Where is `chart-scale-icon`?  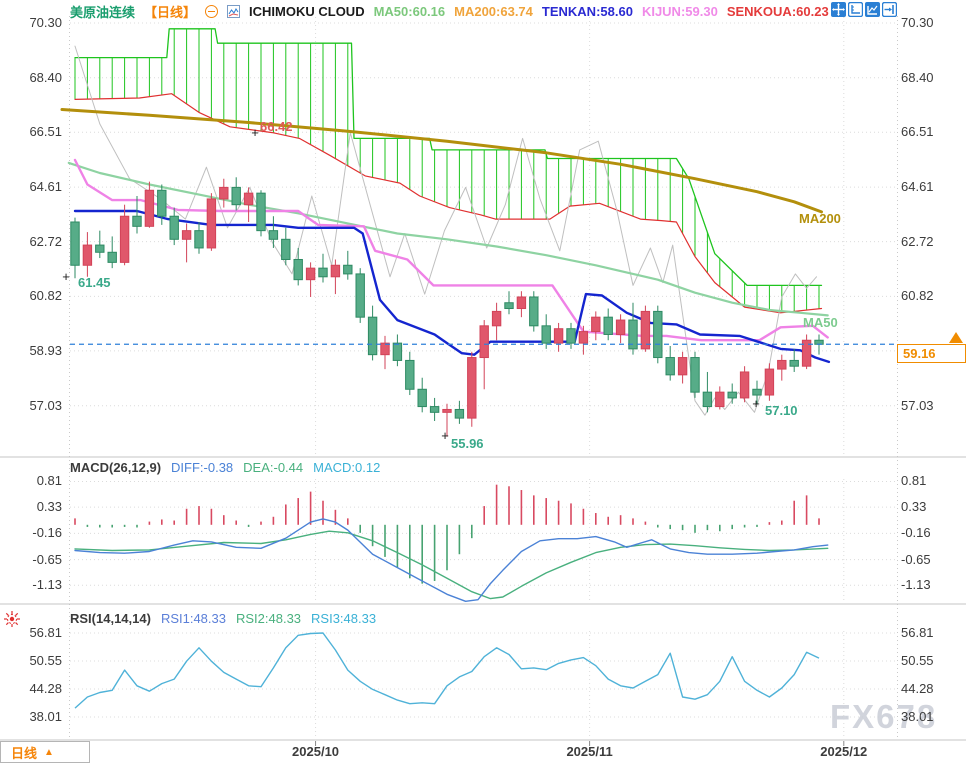
chart-scale-icon is located at coordinates (872, 9).